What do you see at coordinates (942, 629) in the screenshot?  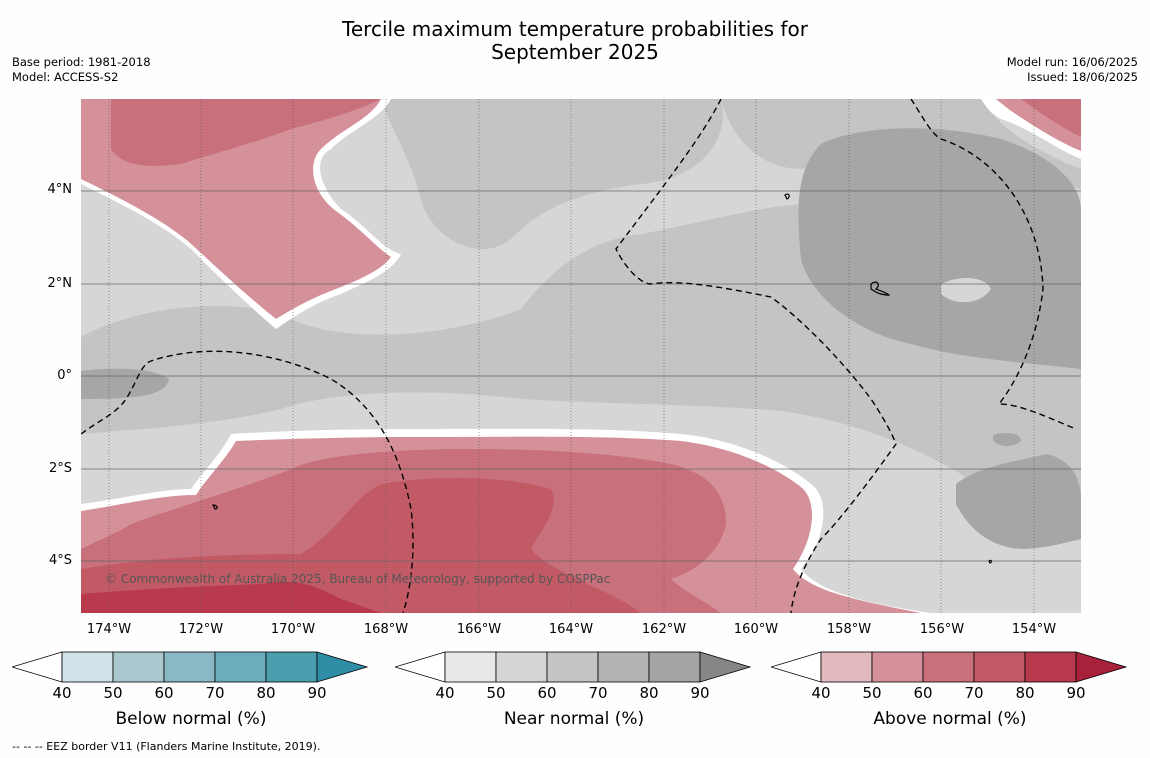 I see `longitude-label: 156°W` at bounding box center [942, 629].